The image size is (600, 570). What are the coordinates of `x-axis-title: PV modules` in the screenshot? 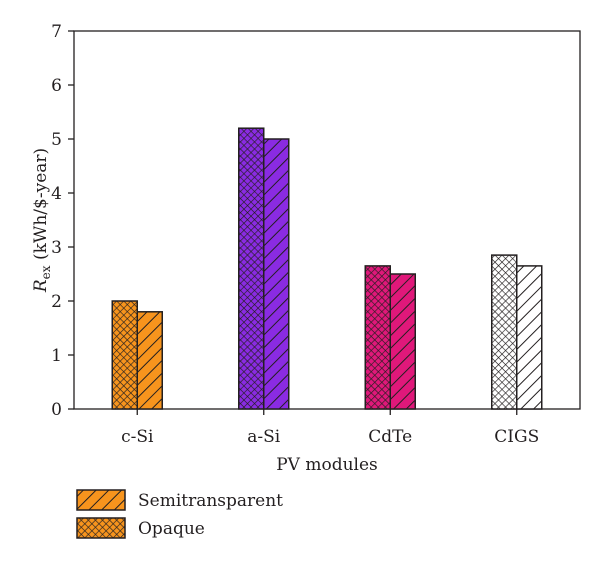 It's located at (327, 465).